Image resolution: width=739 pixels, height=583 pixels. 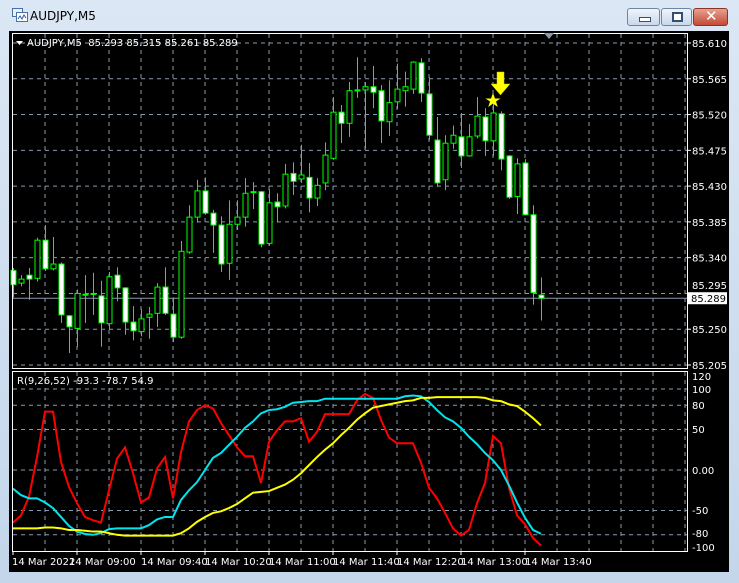 What do you see at coordinates (19, 43) in the screenshot?
I see `symbol-menu-triangle-icon` at bounding box center [19, 43].